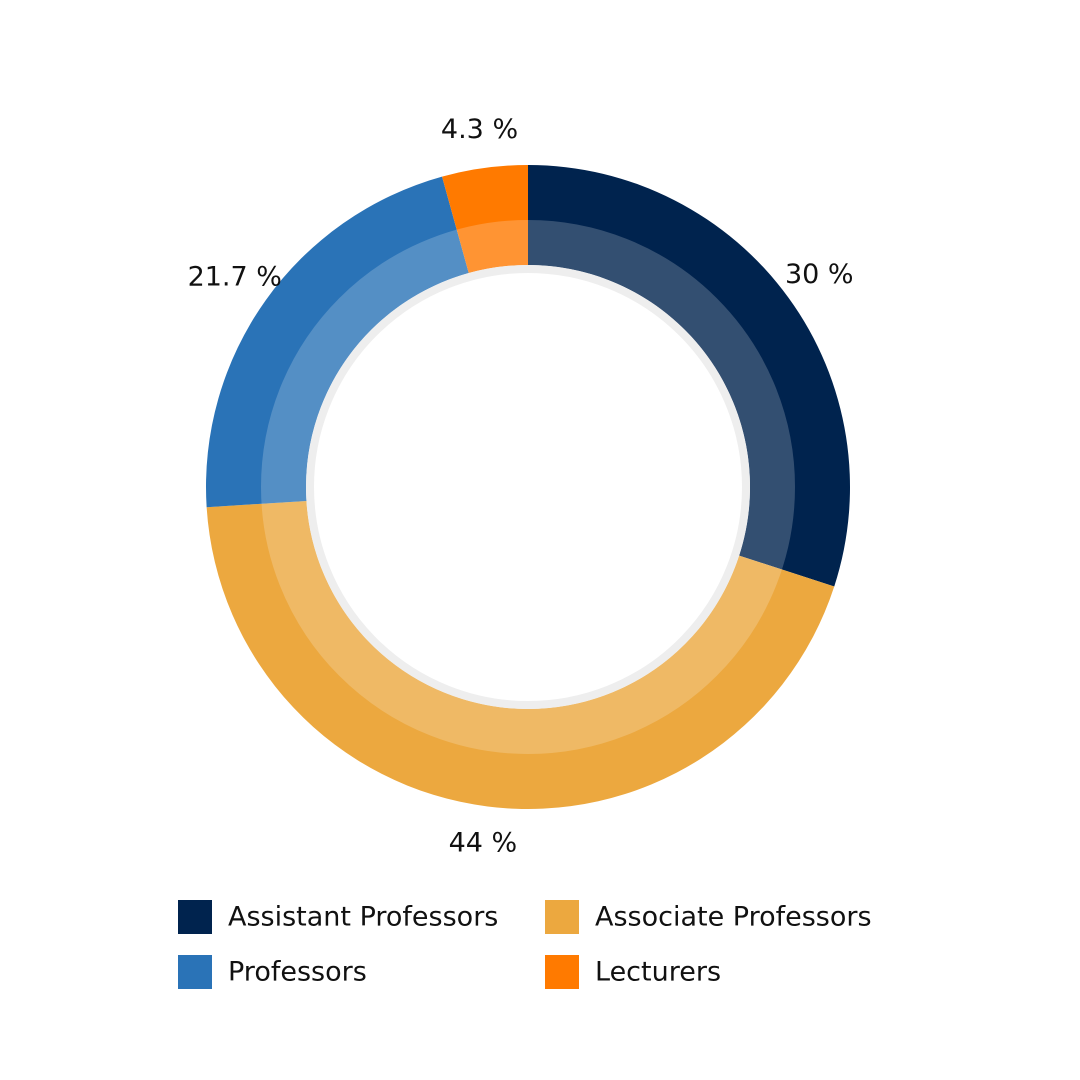 This screenshot has width=1080, height=1080. I want to click on legend-label: Associate Professors, so click(733, 917).